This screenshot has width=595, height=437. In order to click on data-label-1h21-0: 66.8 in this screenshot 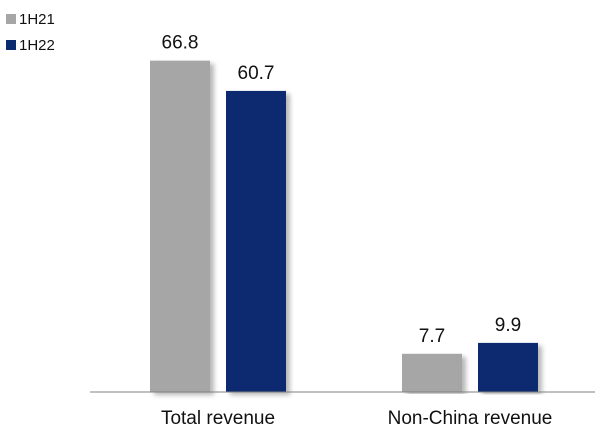, I will do `click(180, 43)`.